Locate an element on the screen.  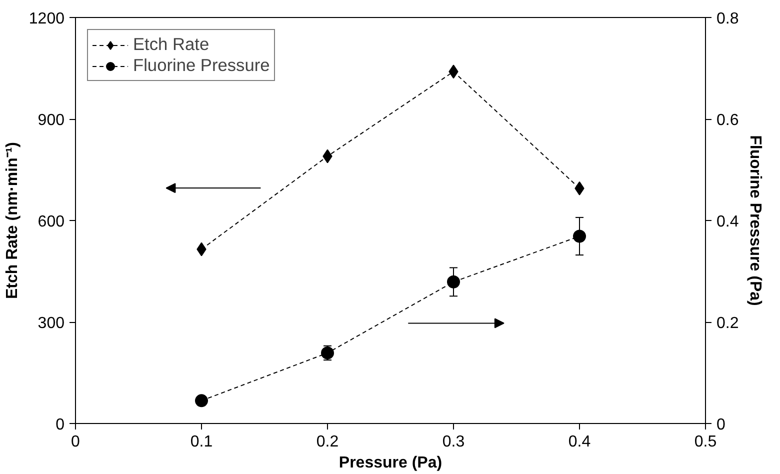
y-tick-label: 900 is located at coordinates (51, 120).